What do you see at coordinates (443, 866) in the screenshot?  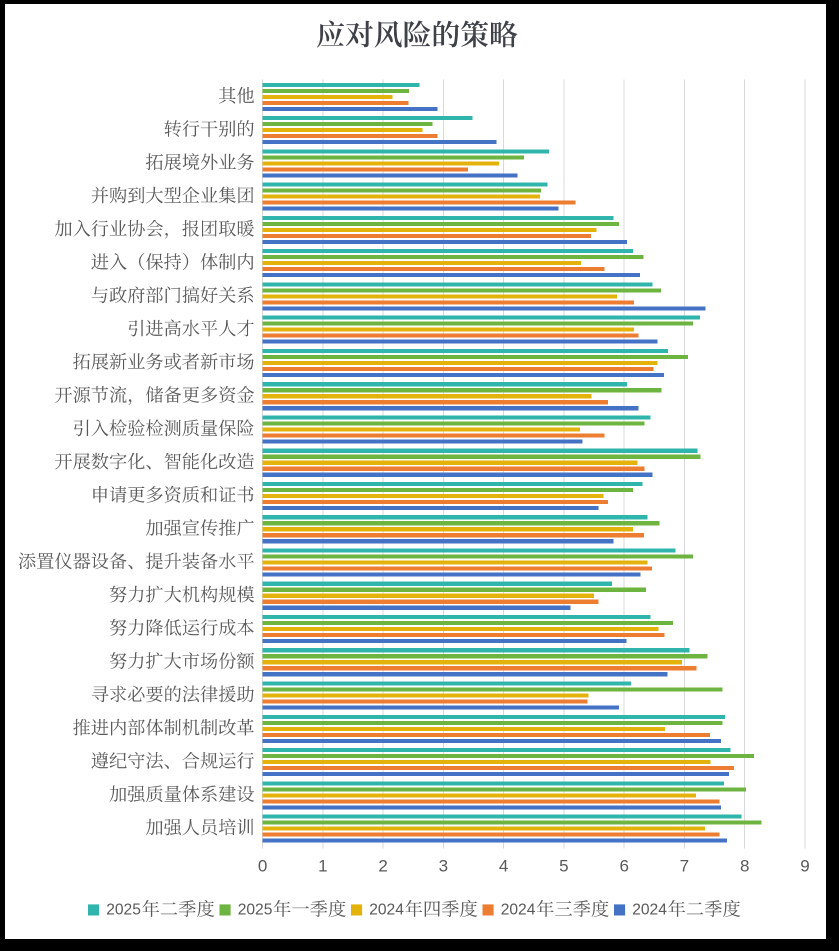 I see `svg-text: 3` at bounding box center [443, 866].